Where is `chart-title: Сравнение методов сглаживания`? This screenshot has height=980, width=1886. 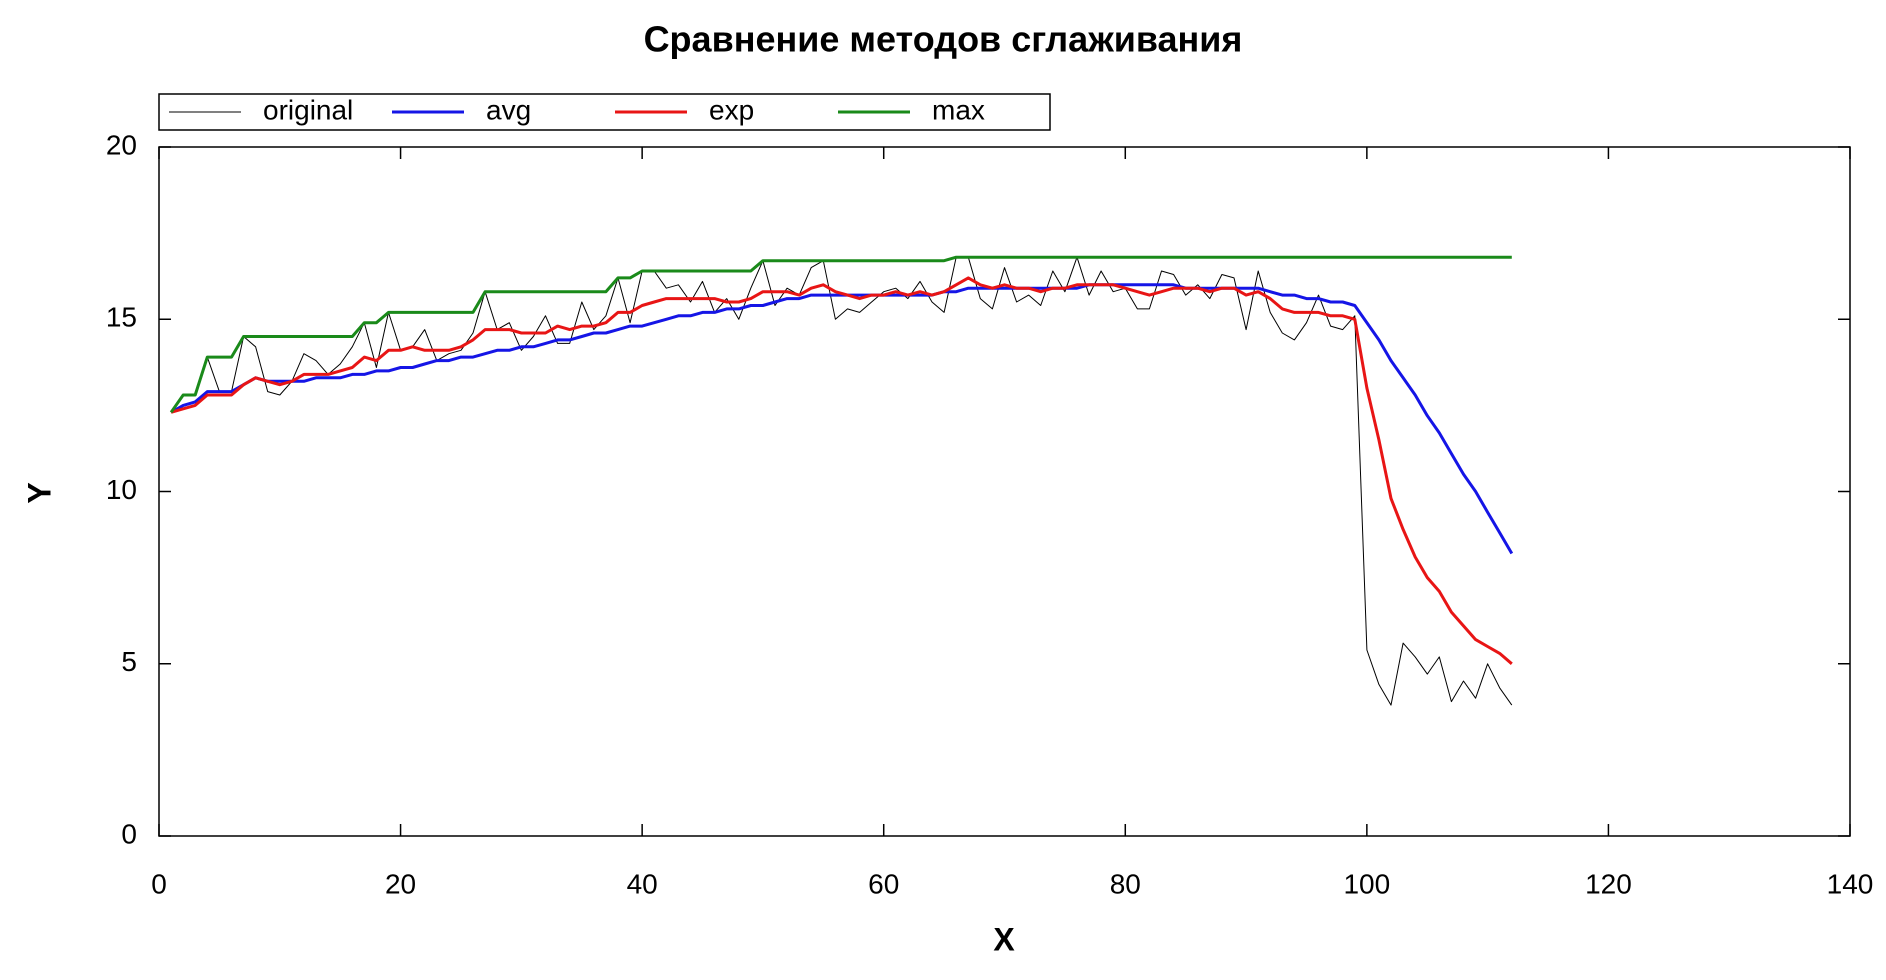 chart-title: Сравнение методов сглаживания is located at coordinates (943, 39).